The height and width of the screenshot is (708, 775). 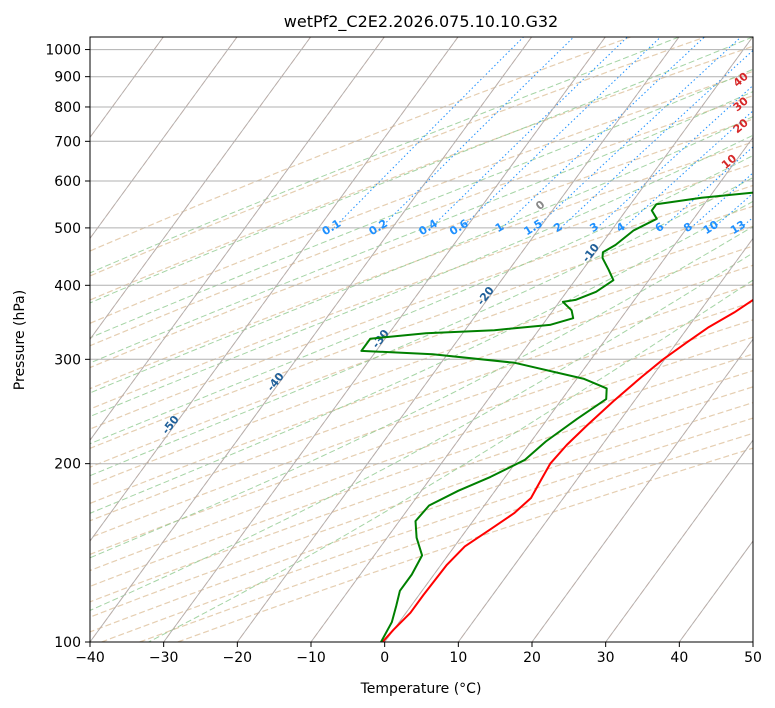 What do you see at coordinates (164, 658) in the screenshot?
I see `x-tick-label: −30` at bounding box center [164, 658].